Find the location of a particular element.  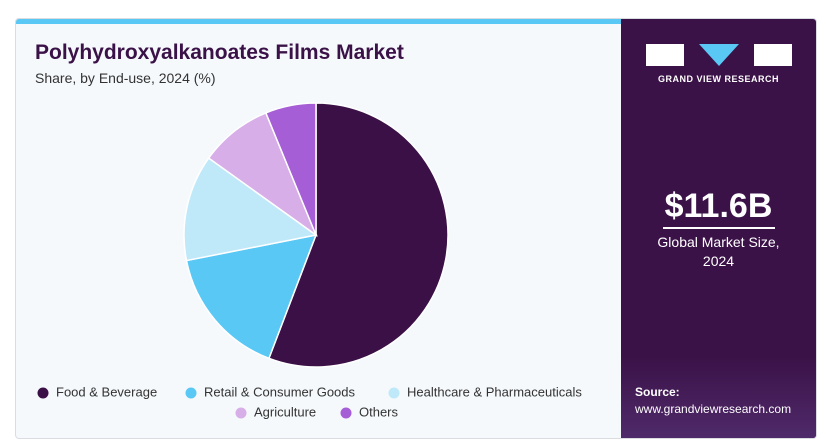

market-size: $11.6B is located at coordinates (718, 206).